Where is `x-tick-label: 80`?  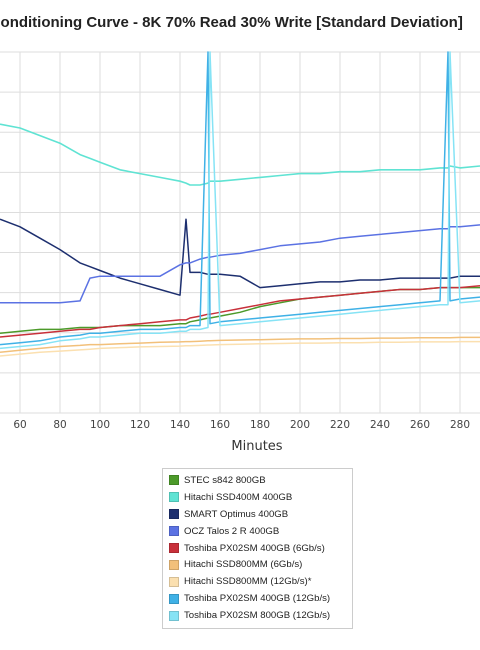 x-tick-label: 80 is located at coordinates (59, 425).